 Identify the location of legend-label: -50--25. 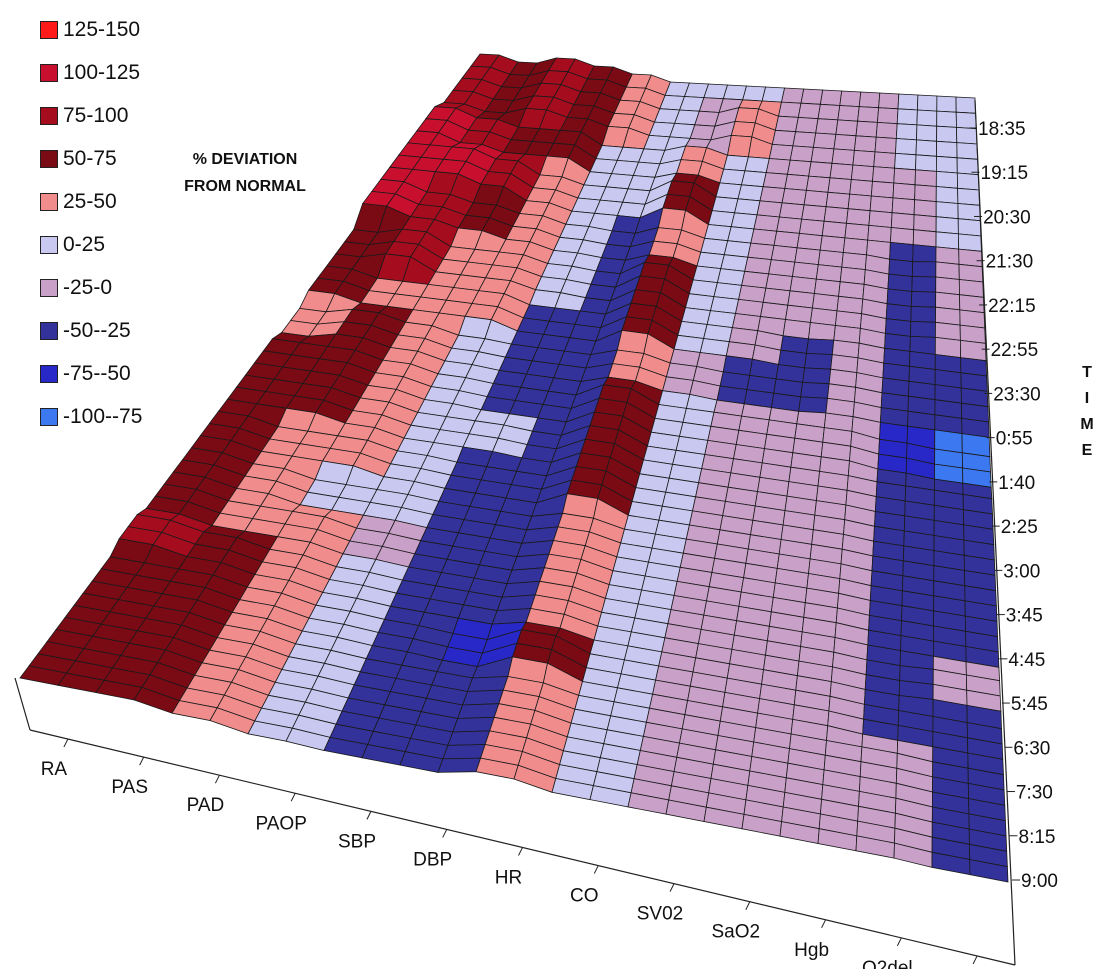
(97, 330).